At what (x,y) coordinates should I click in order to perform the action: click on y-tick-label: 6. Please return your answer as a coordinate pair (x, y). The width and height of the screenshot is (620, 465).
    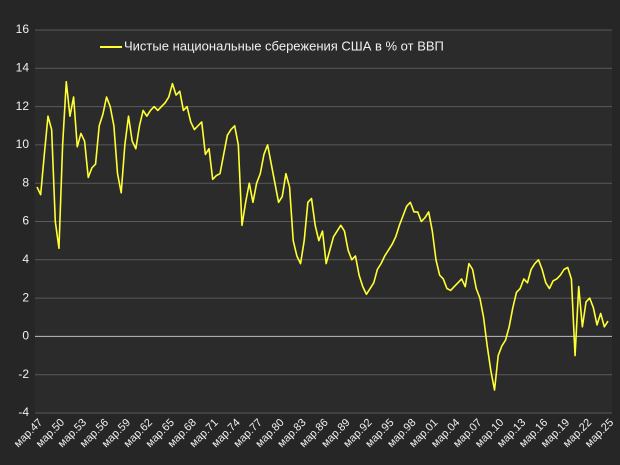
    Looking at the image, I should click on (25, 221).